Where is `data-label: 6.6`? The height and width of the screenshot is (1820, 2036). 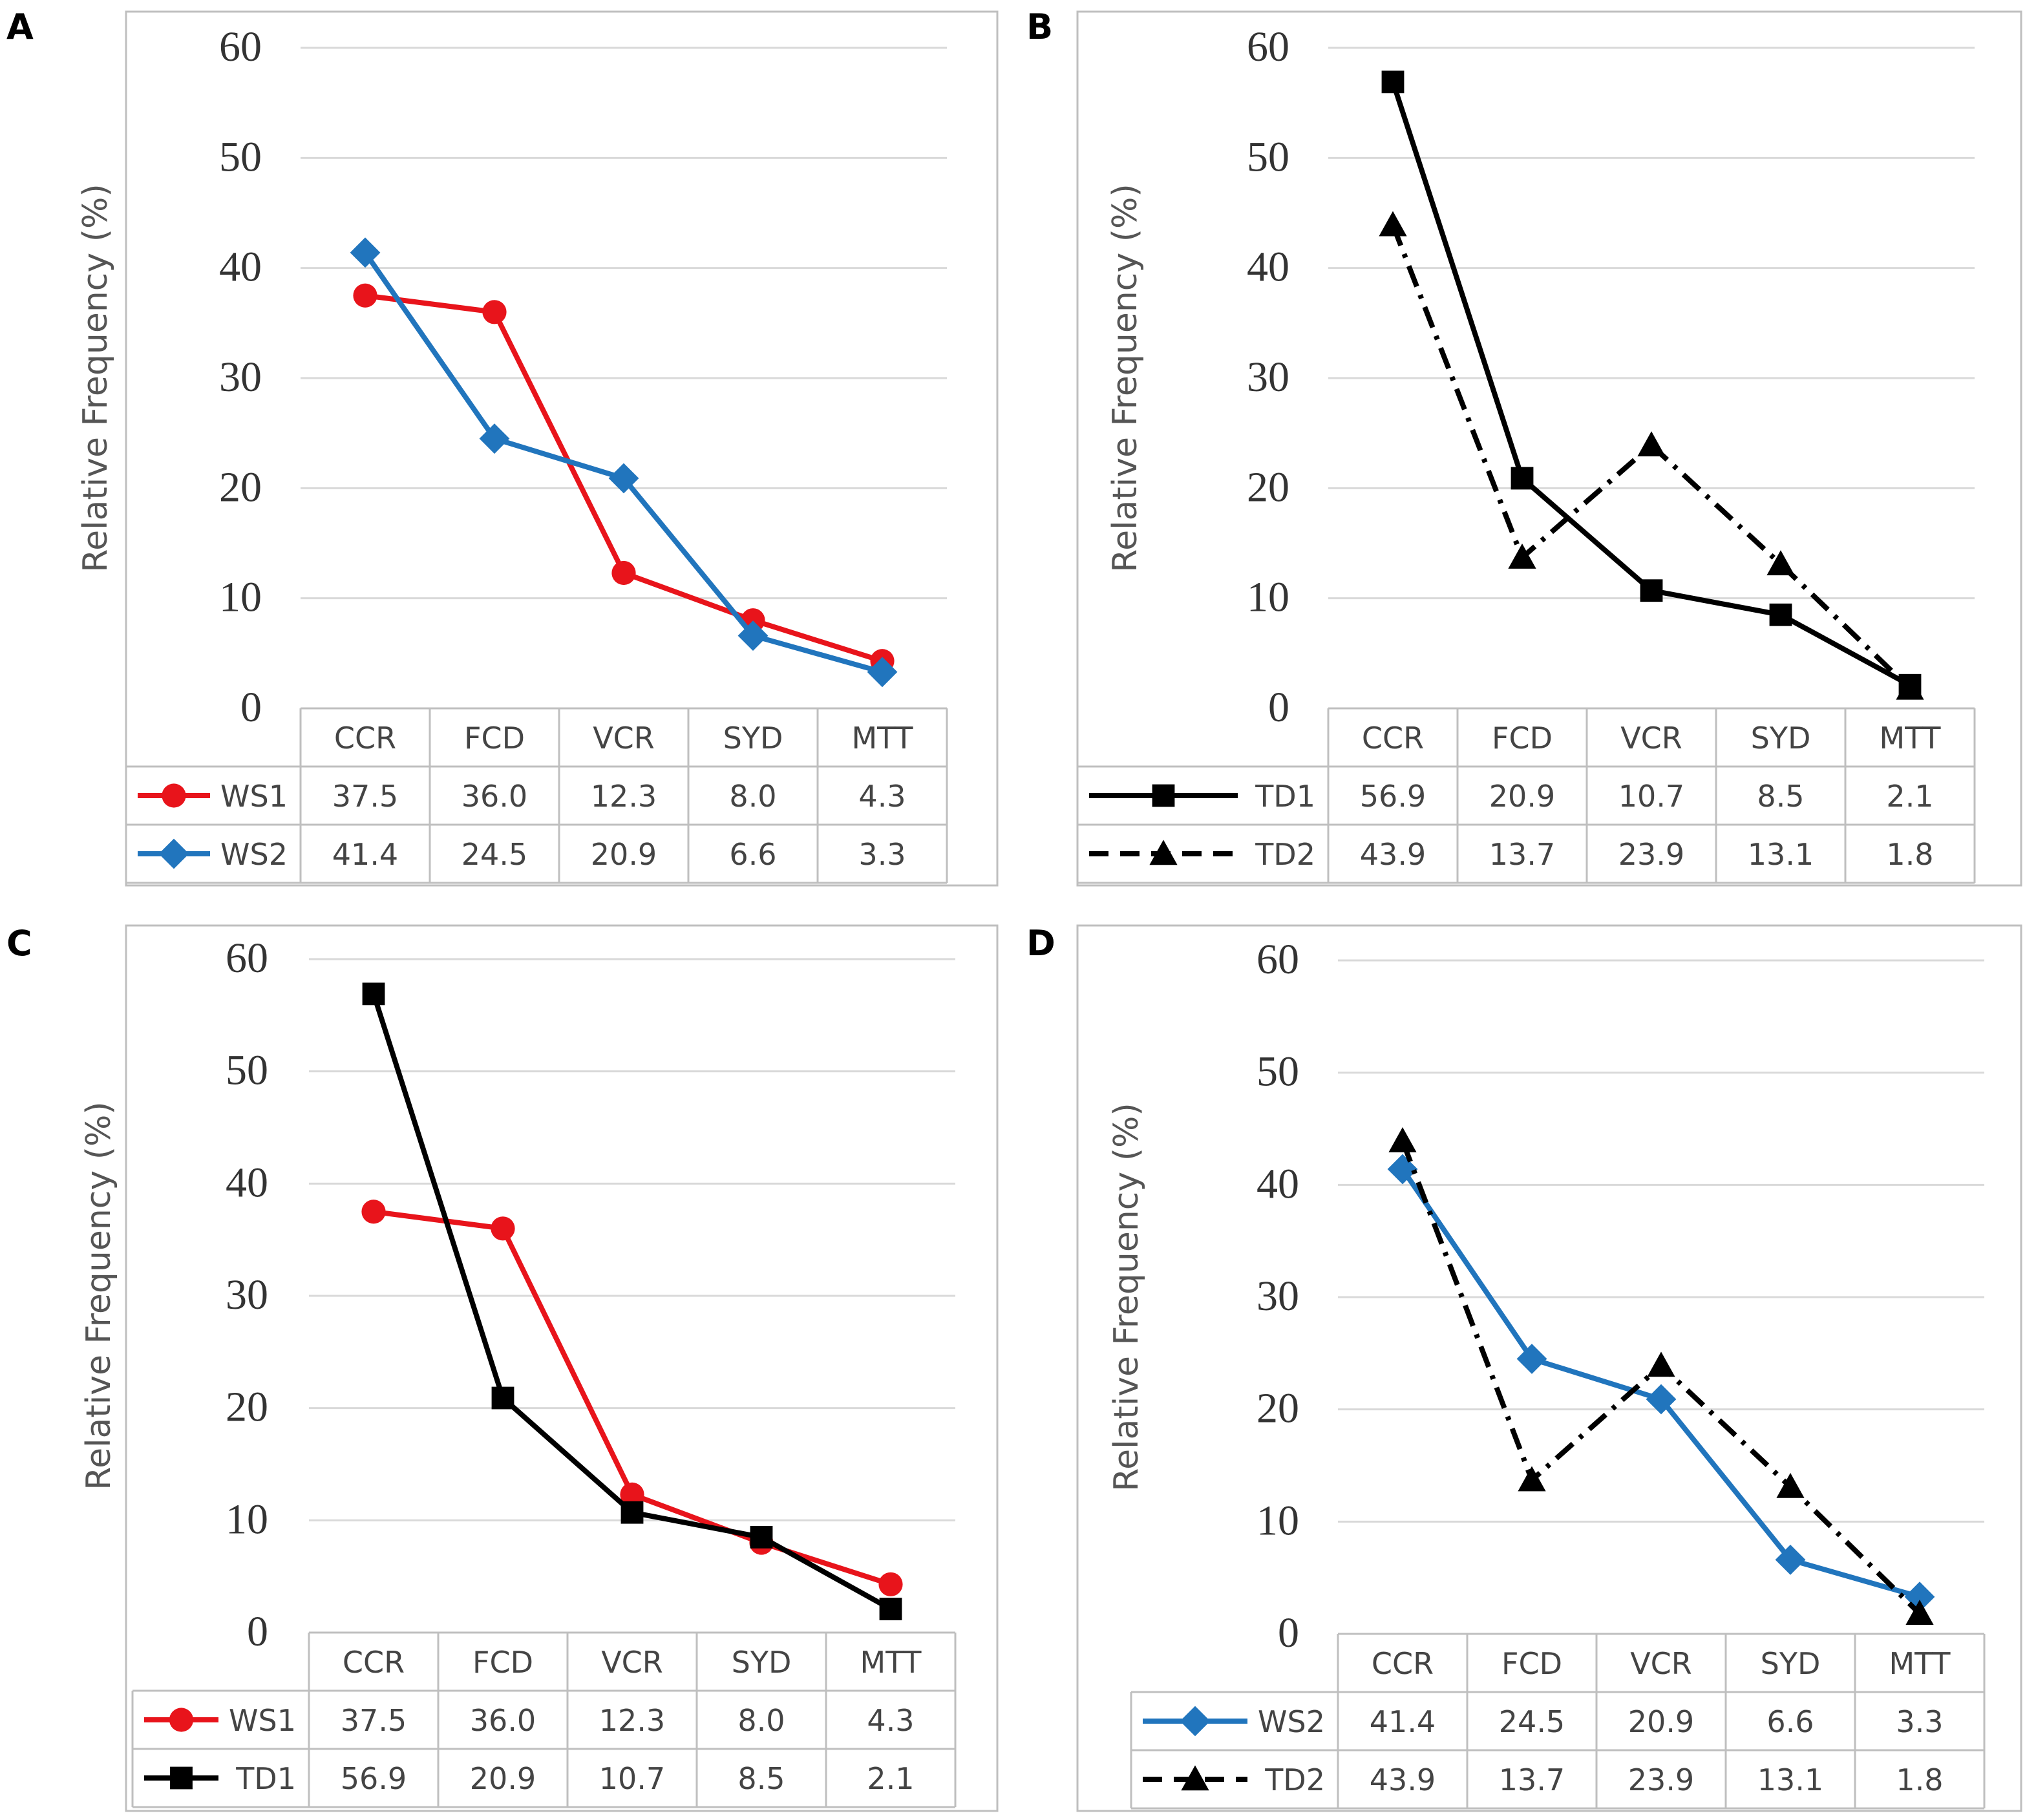 data-label: 6.6 is located at coordinates (753, 854).